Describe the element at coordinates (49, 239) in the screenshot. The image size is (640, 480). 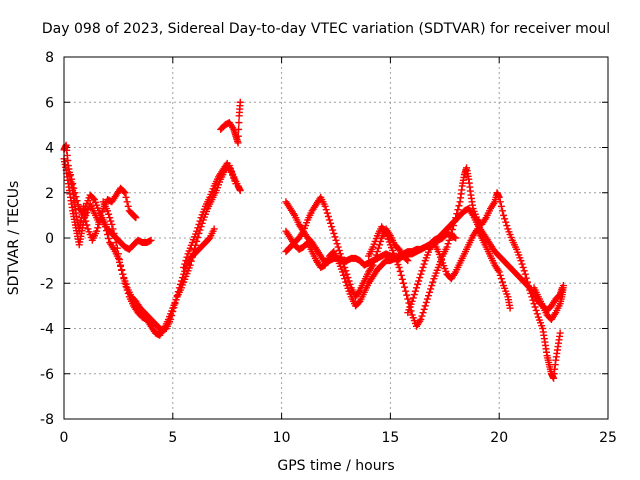
I see `y-tick-label: 0` at that location.